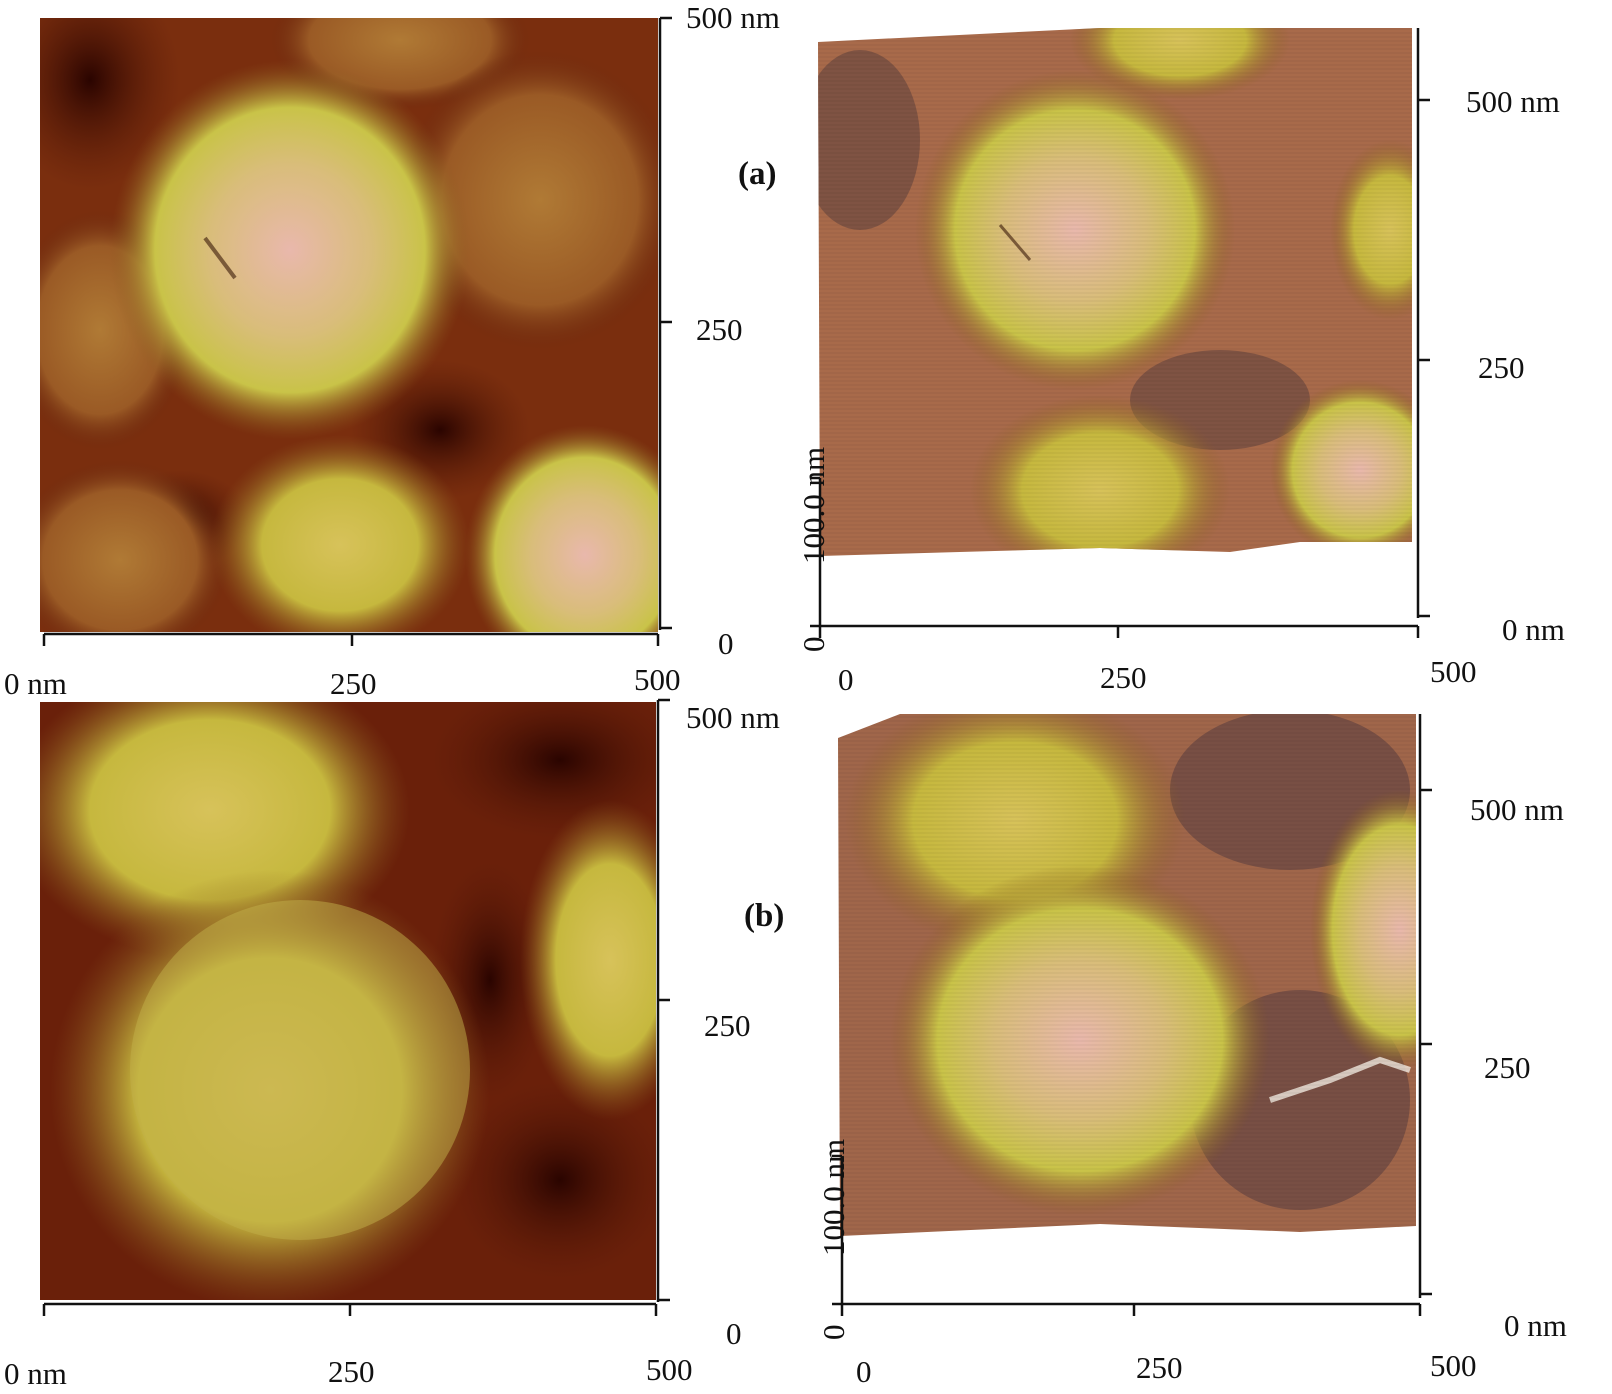  I want to click on panel-label-a: (a), so click(757, 174).